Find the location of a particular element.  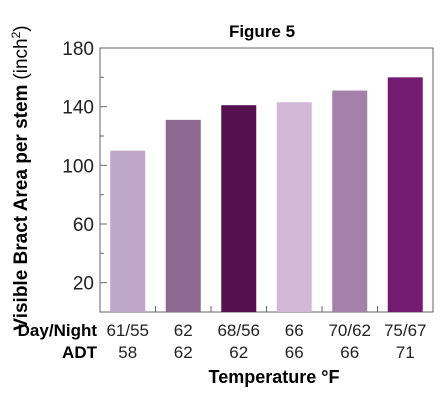

day-night-label: 61/55 is located at coordinates (127, 330).